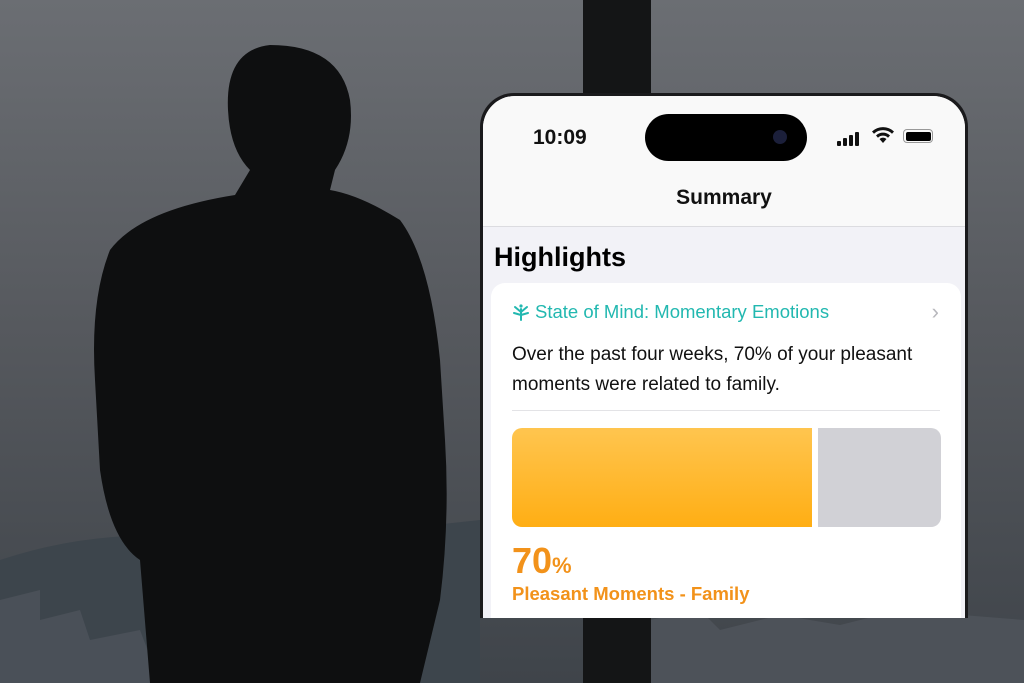 Image resolution: width=1024 pixels, height=683 pixels. I want to click on percent-unit: %, so click(562, 565).